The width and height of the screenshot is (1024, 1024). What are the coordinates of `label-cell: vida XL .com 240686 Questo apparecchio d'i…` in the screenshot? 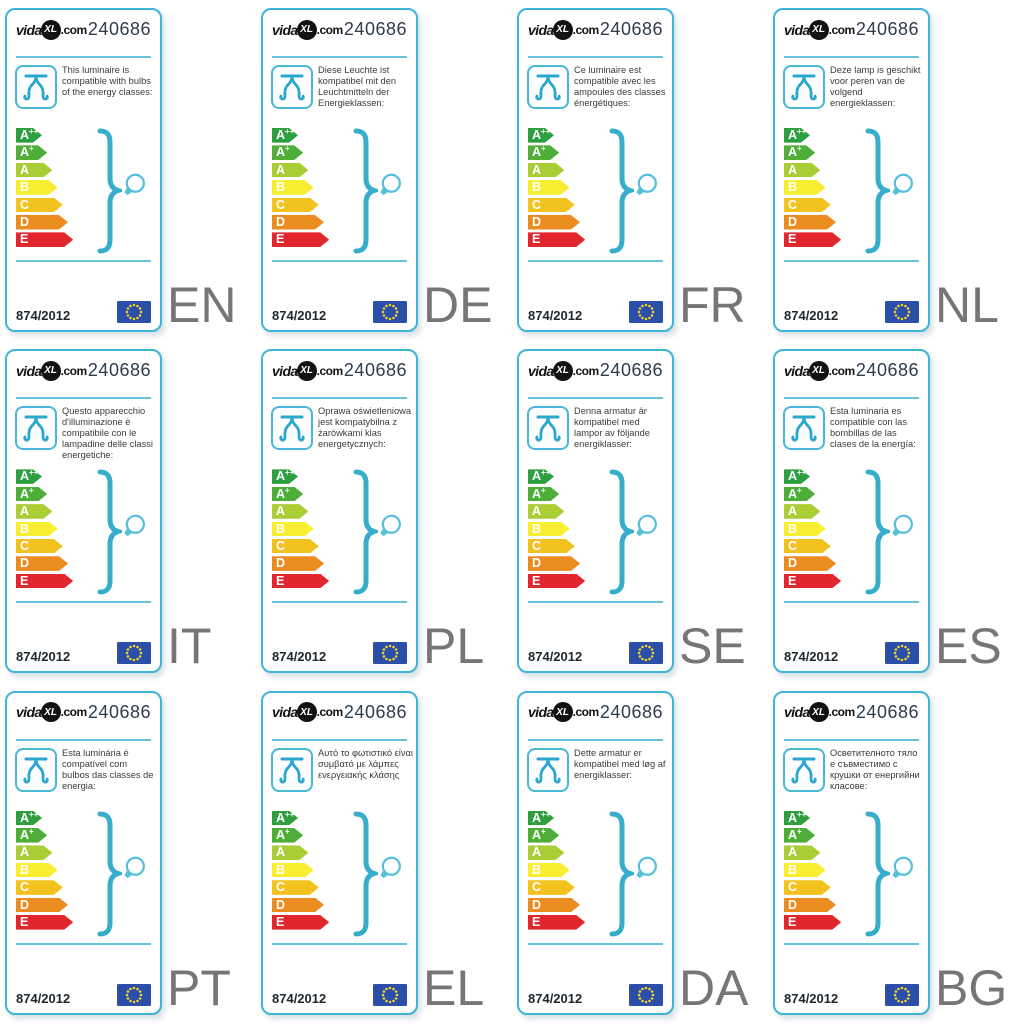 It's located at (128, 511).